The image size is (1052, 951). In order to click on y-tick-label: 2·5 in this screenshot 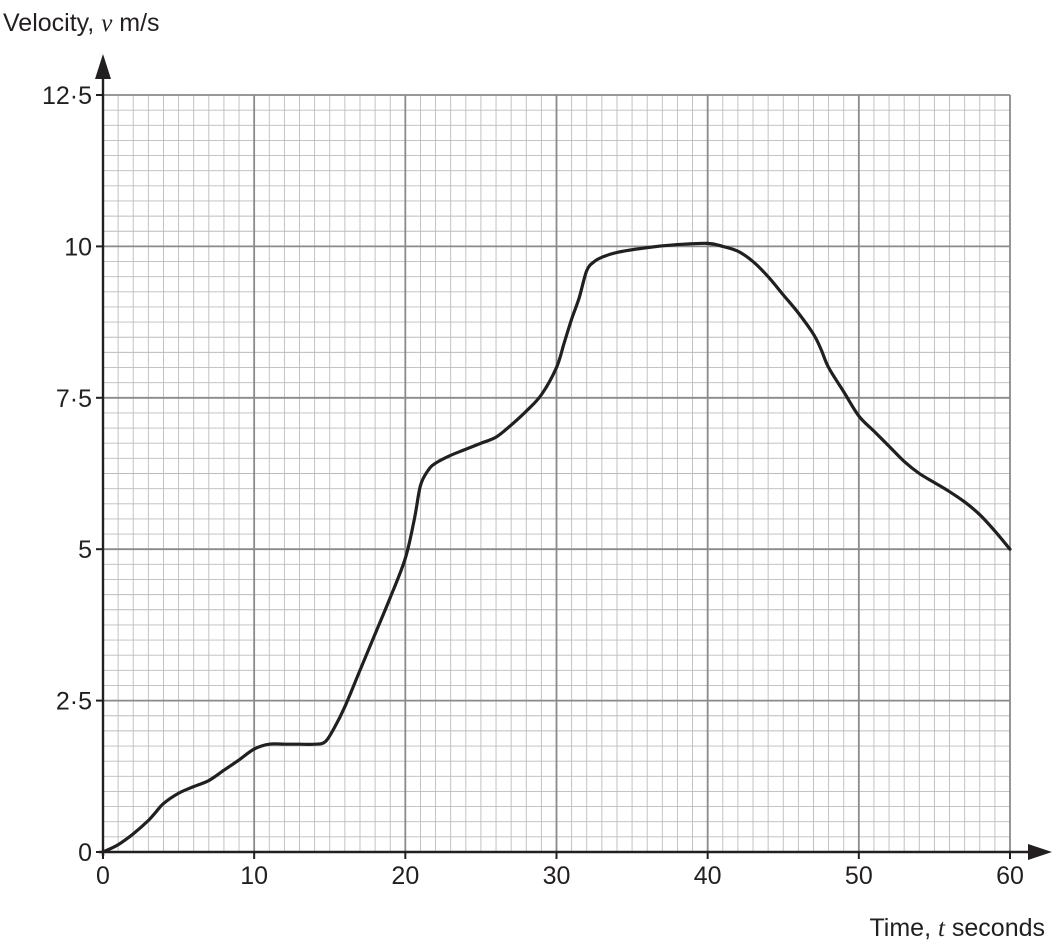, I will do `click(74, 702)`.